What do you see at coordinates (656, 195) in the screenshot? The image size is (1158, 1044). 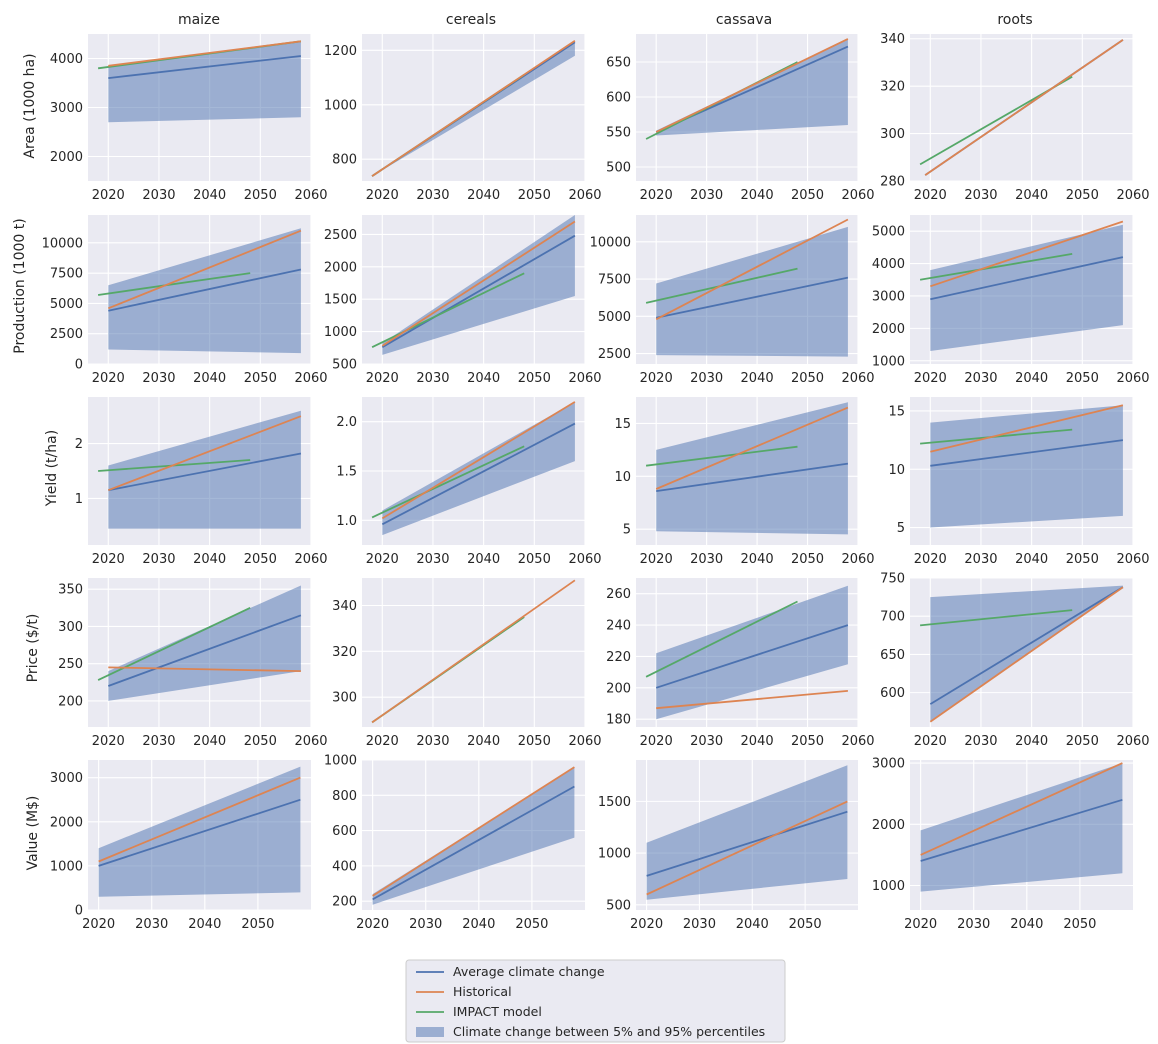 I see `x-tick-label-r0-c2: 2020` at bounding box center [656, 195].